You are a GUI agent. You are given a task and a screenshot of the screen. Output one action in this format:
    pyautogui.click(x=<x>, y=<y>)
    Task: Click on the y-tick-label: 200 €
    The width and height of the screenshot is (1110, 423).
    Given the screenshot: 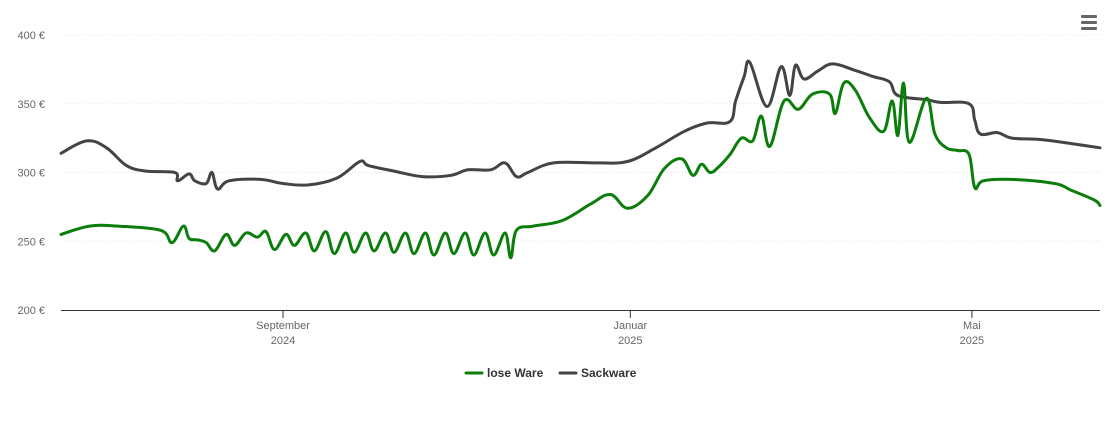 What is the action you would take?
    pyautogui.click(x=31, y=311)
    